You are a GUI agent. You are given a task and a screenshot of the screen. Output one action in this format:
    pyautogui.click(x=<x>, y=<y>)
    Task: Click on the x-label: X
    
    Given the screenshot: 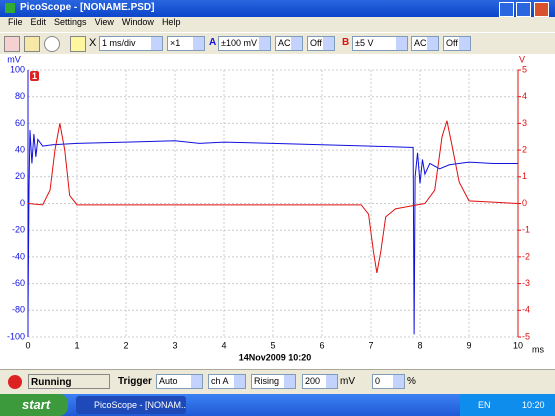 What is the action you would take?
    pyautogui.click(x=93, y=43)
    